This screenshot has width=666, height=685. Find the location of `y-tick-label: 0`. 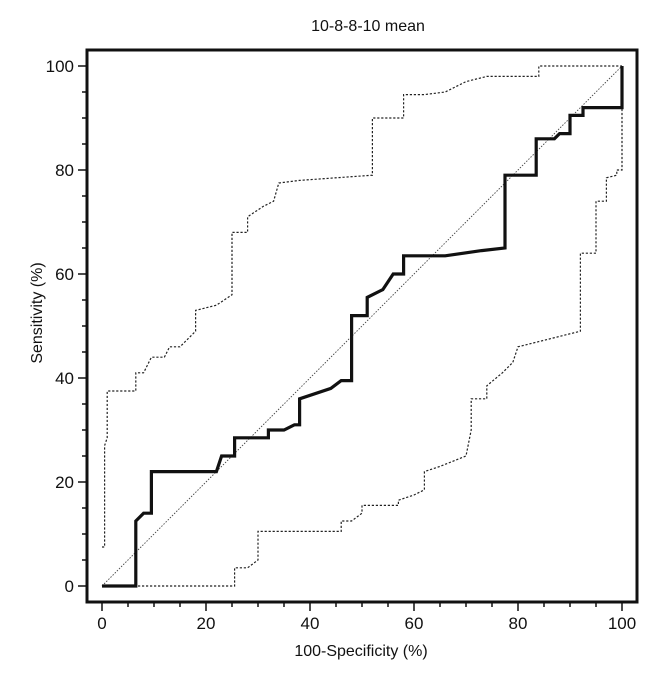

y-tick-label: 0 is located at coordinates (69, 586).